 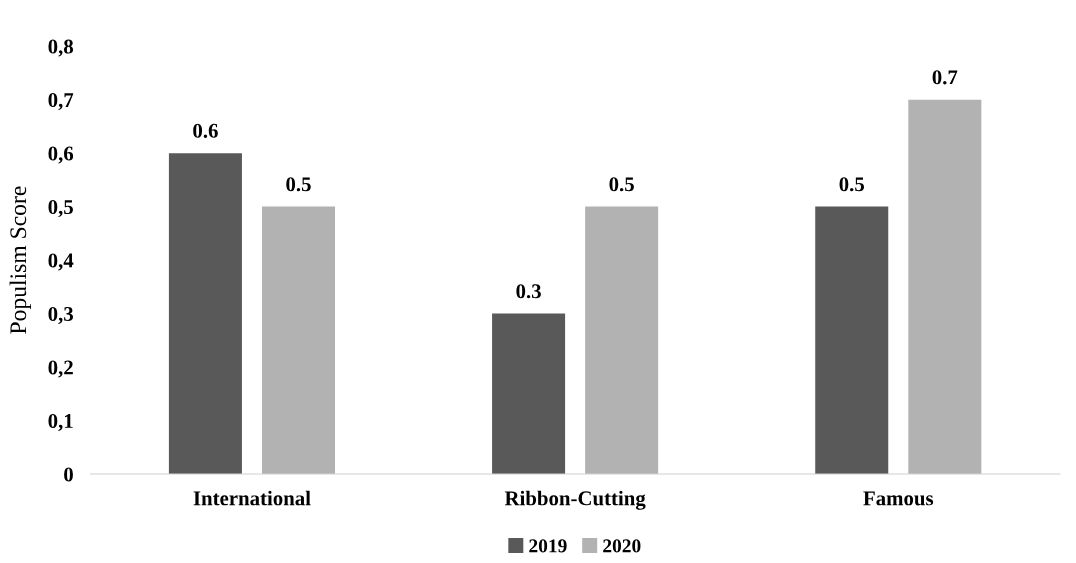 I want to click on y-tick-label: 0,3, so click(x=60, y=315).